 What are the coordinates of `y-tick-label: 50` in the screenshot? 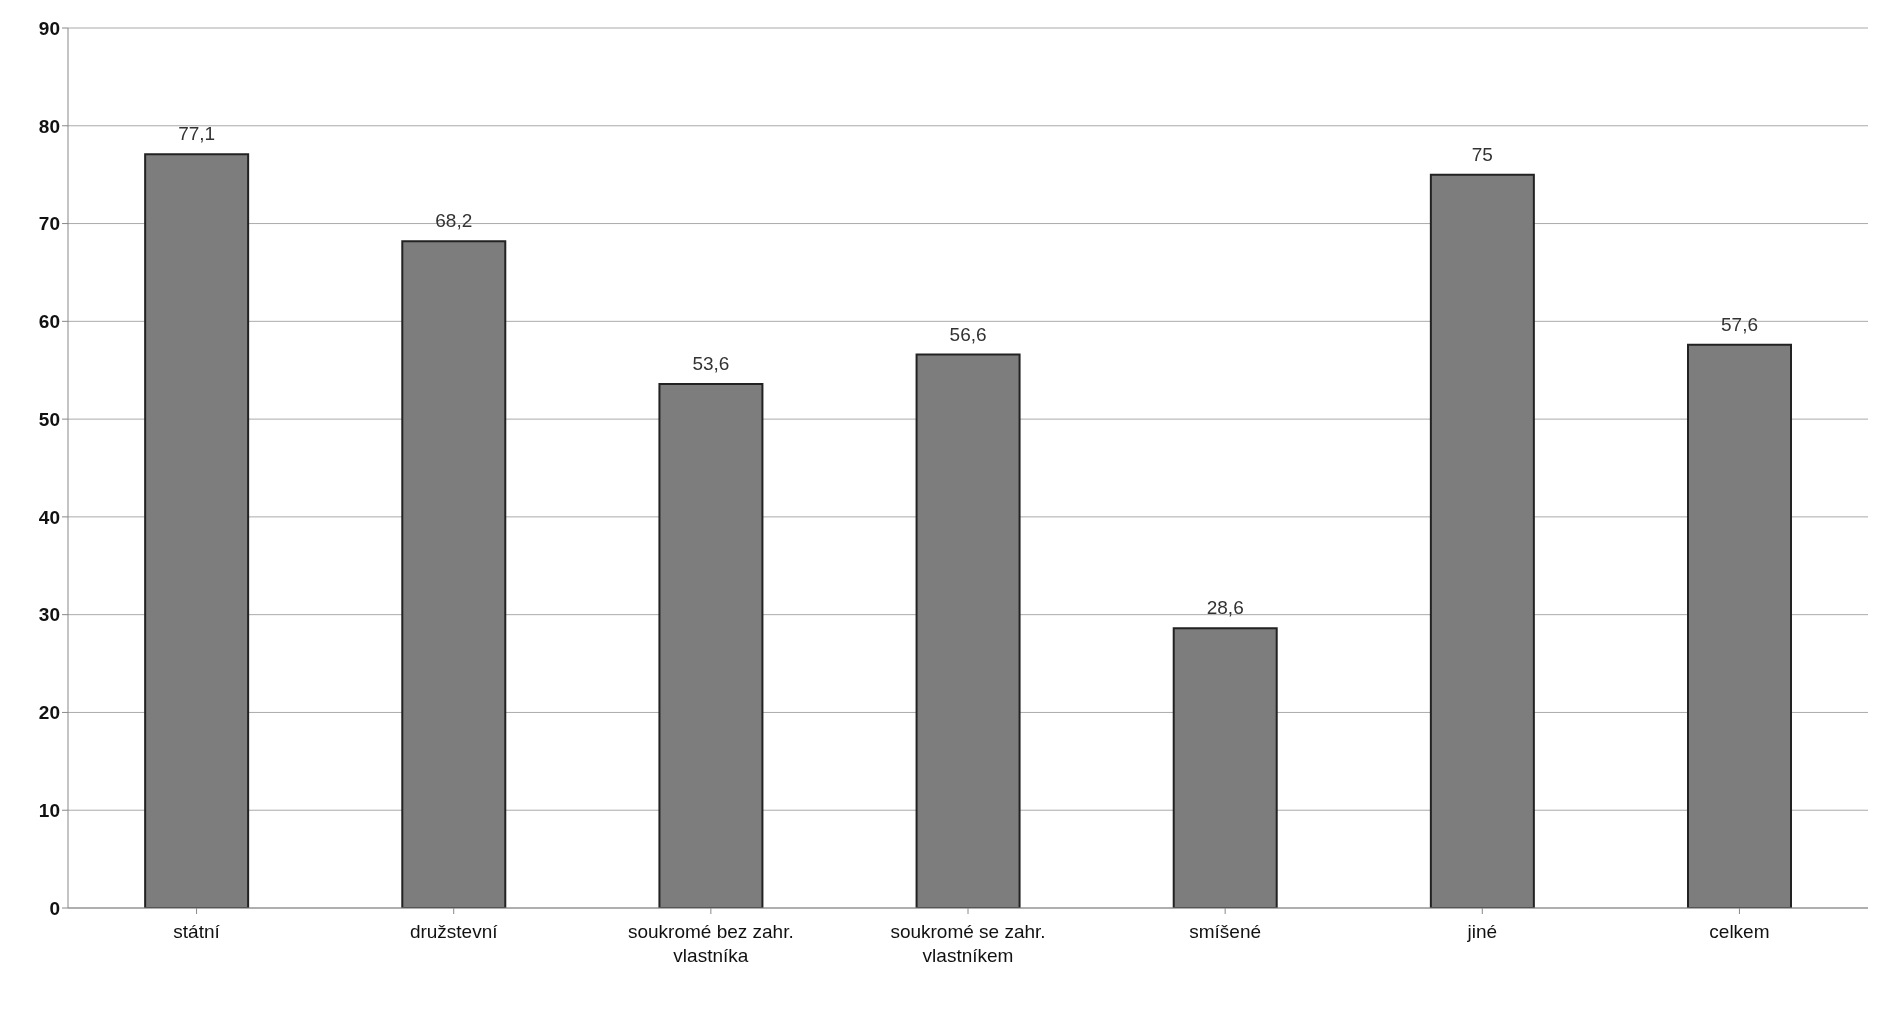 It's located at (49, 419).